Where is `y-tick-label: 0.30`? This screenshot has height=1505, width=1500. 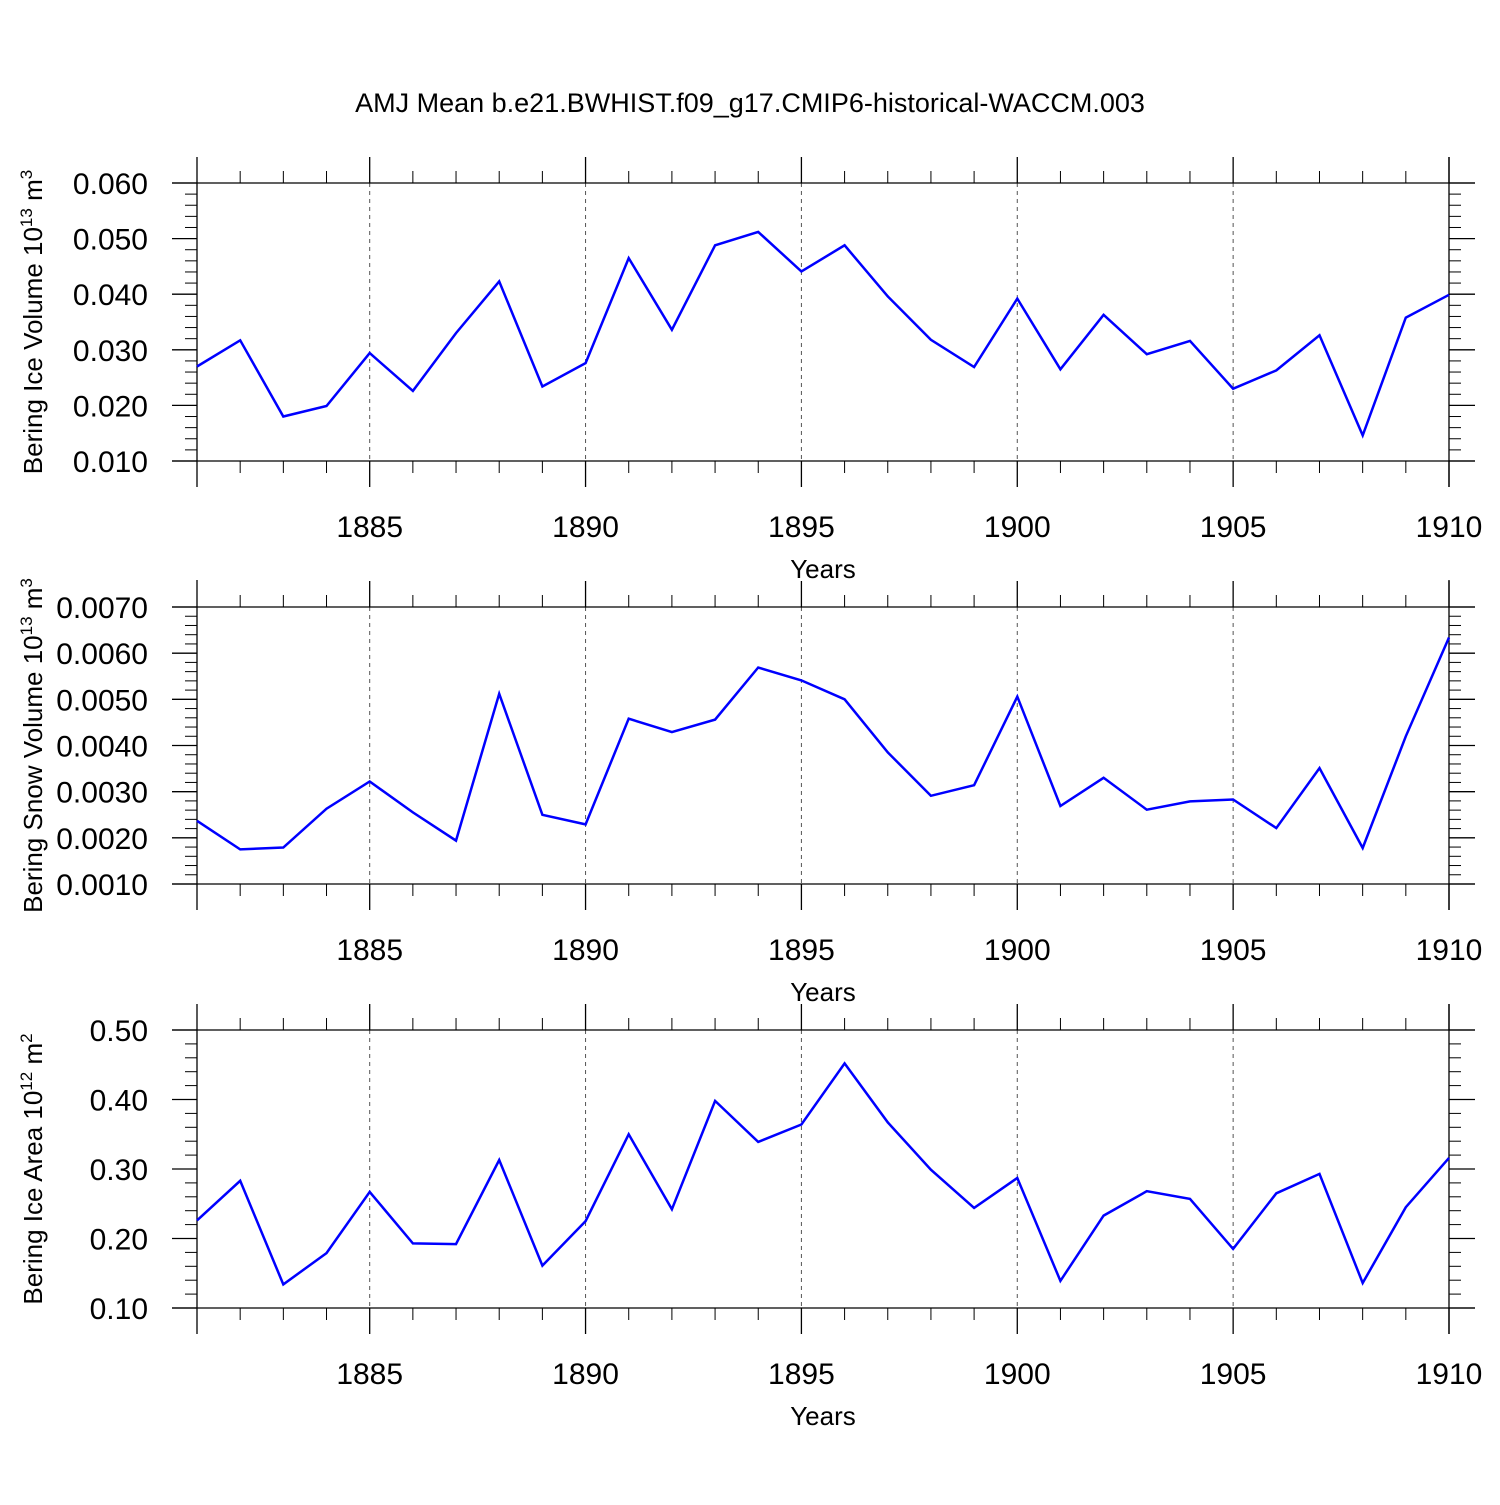 y-tick-label: 0.30 is located at coordinates (119, 1170).